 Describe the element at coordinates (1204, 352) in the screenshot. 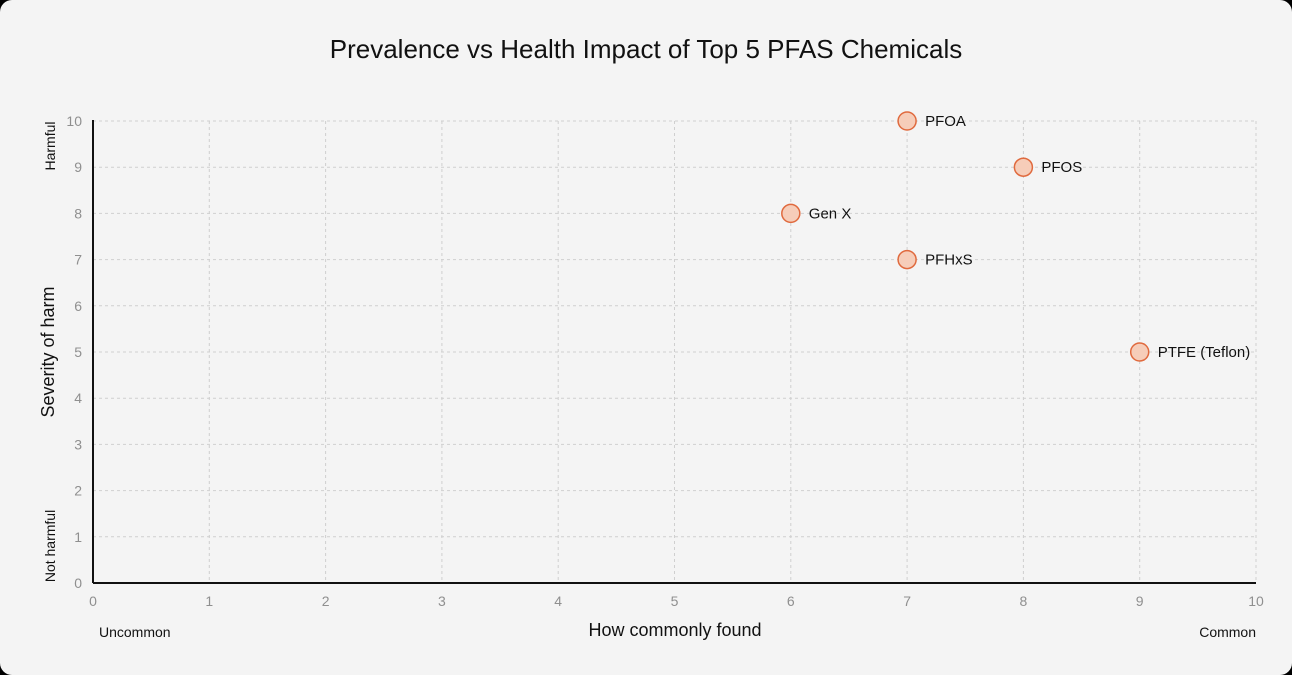

I see `data-point-label: PTFE (Teflon)` at that location.